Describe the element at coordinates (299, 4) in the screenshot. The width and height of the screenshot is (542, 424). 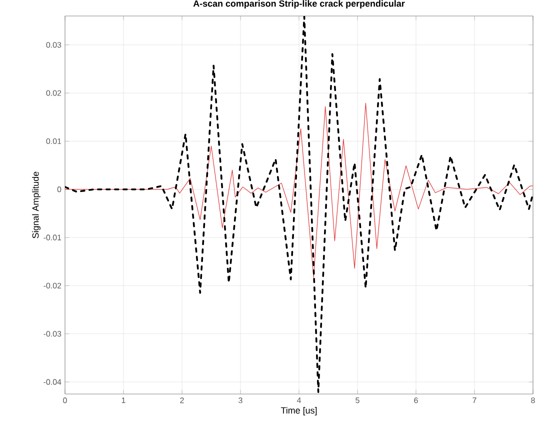
I see `chart-title: A-scan comparison Strip-like crack perpendicular` at that location.